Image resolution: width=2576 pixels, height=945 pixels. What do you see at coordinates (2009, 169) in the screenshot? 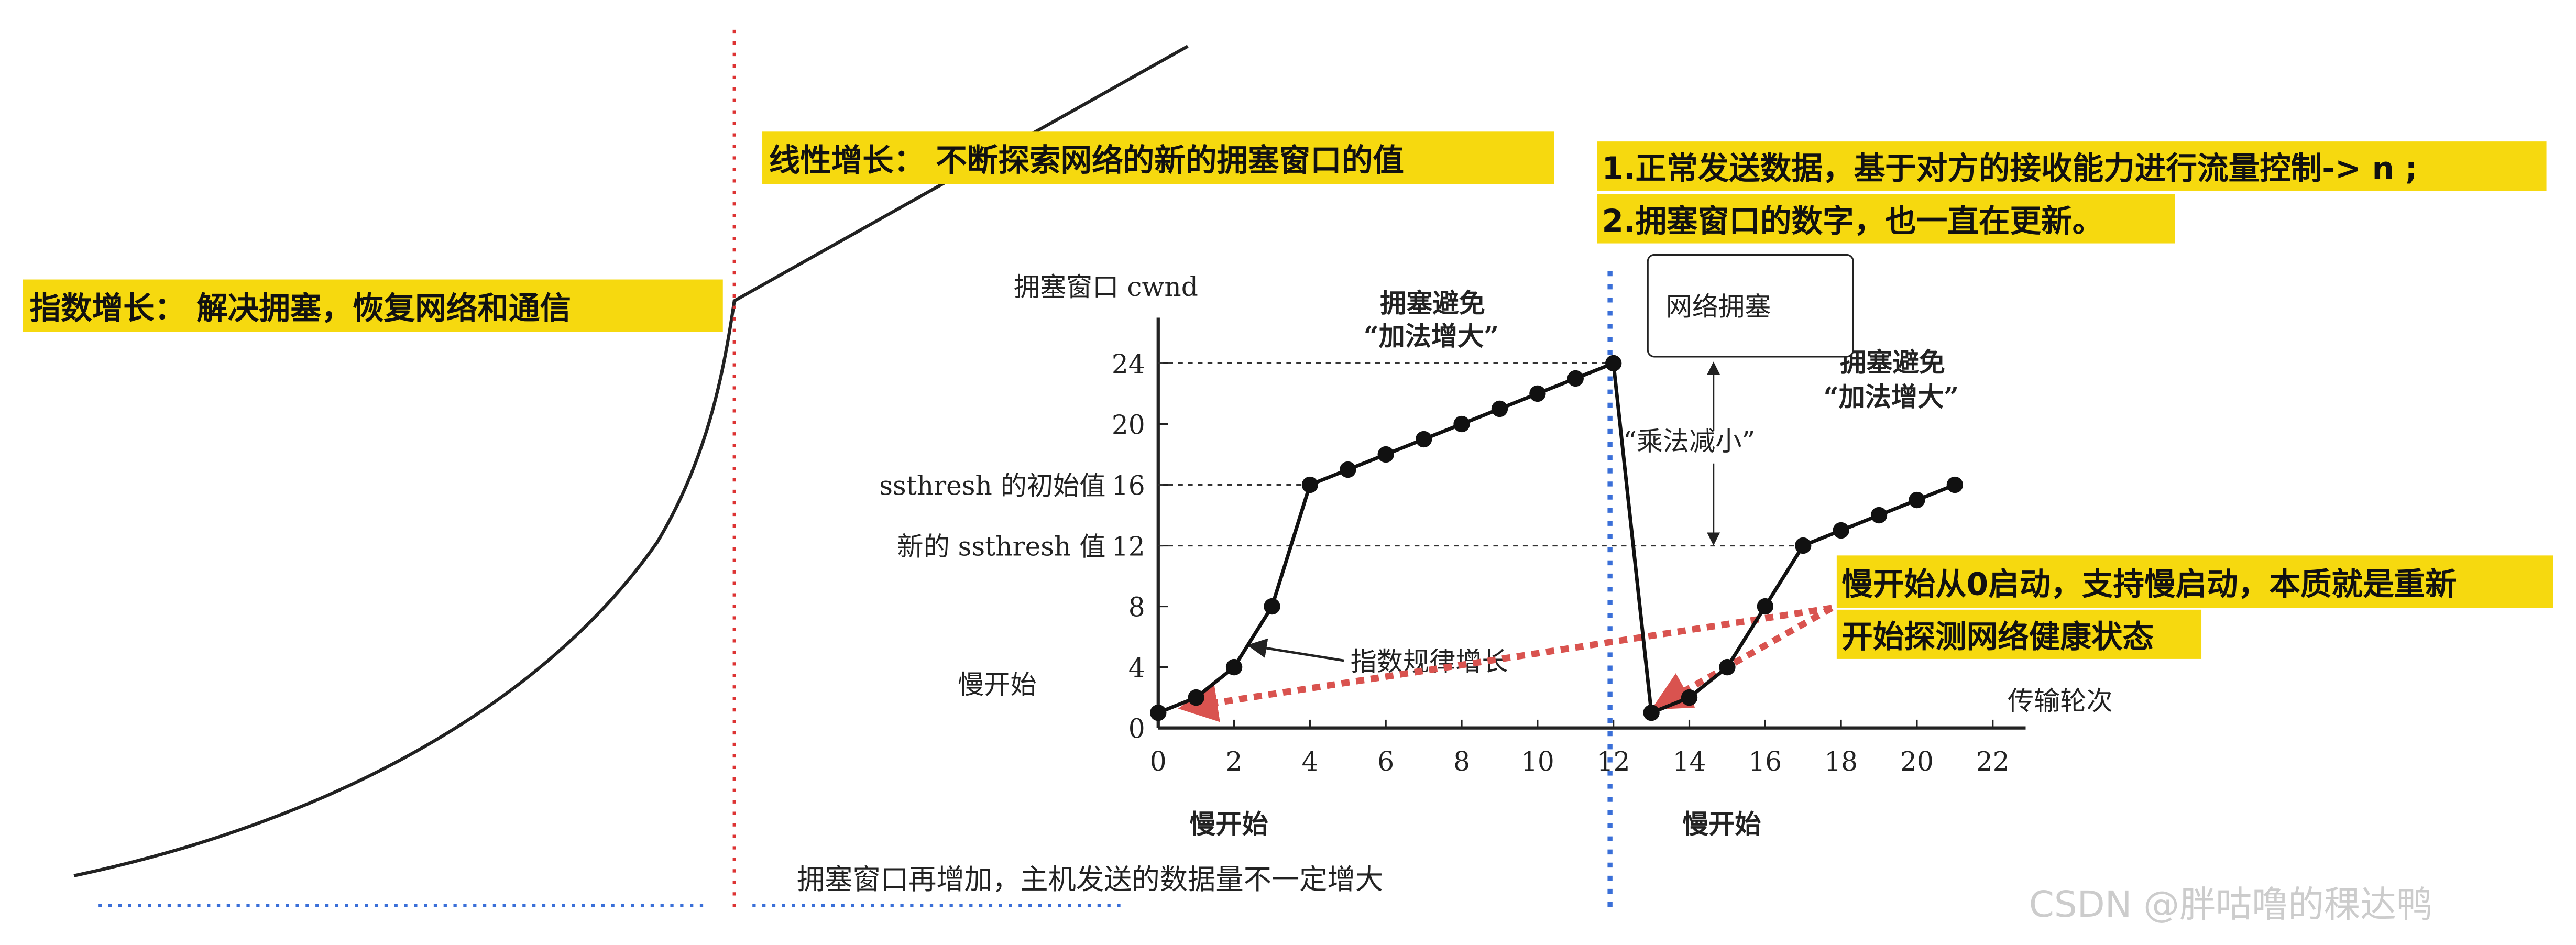
I see `note: 1.正常发送数据，基于对方的接收能力进行流量控制-> n ;` at bounding box center [2009, 169].